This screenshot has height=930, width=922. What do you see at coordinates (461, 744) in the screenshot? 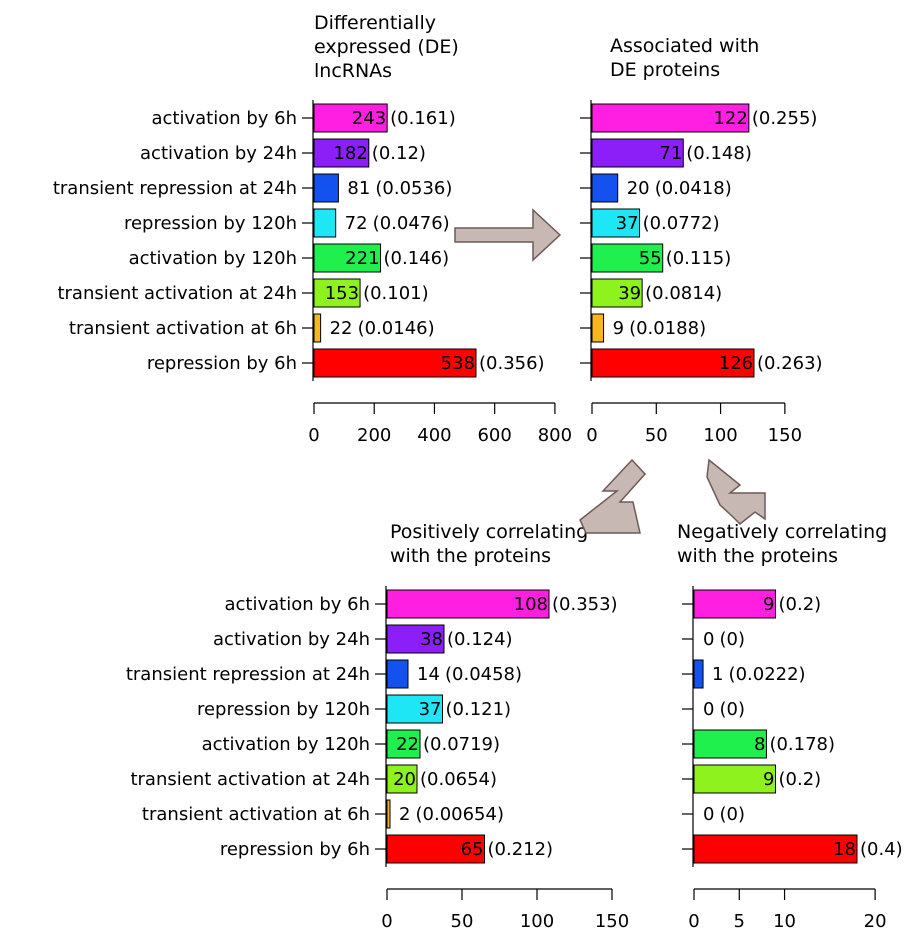
I see `bar-fraction-label: (0.0719)` at bounding box center [461, 744].